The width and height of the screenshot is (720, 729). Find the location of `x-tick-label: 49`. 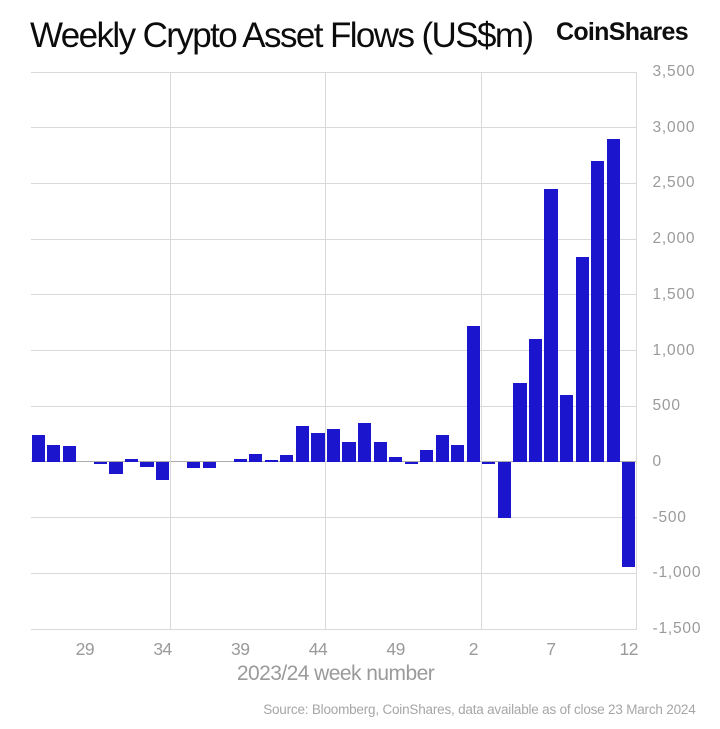

x-tick-label: 49 is located at coordinates (395, 648).